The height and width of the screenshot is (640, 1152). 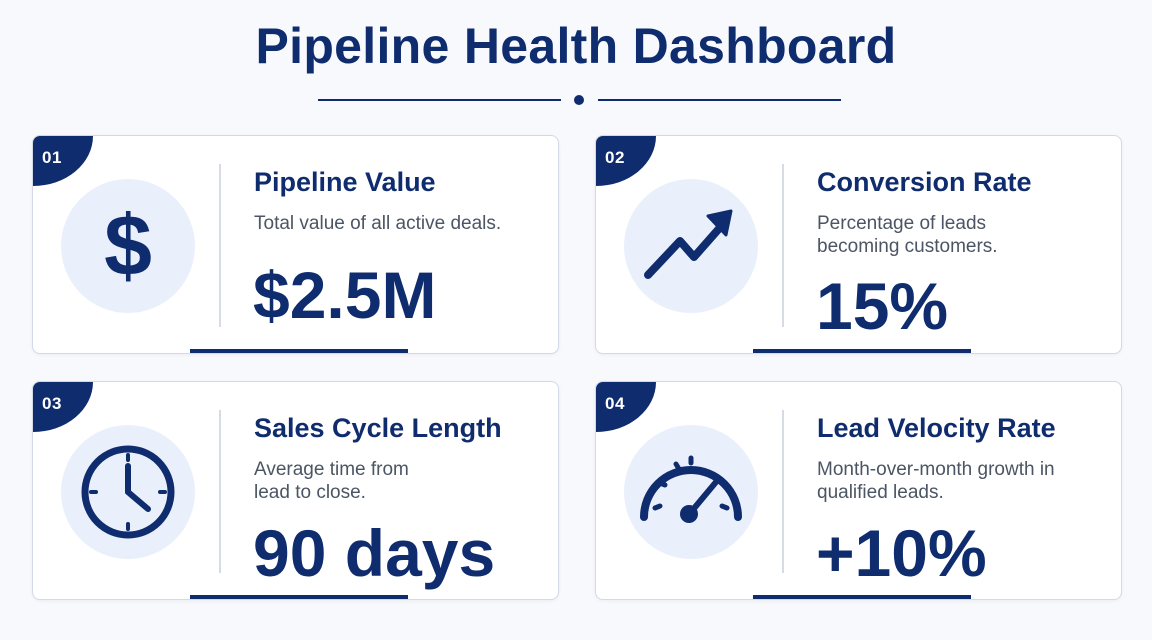 I want to click on card-description: Percentage of leads becoming customers., so click(x=907, y=235).